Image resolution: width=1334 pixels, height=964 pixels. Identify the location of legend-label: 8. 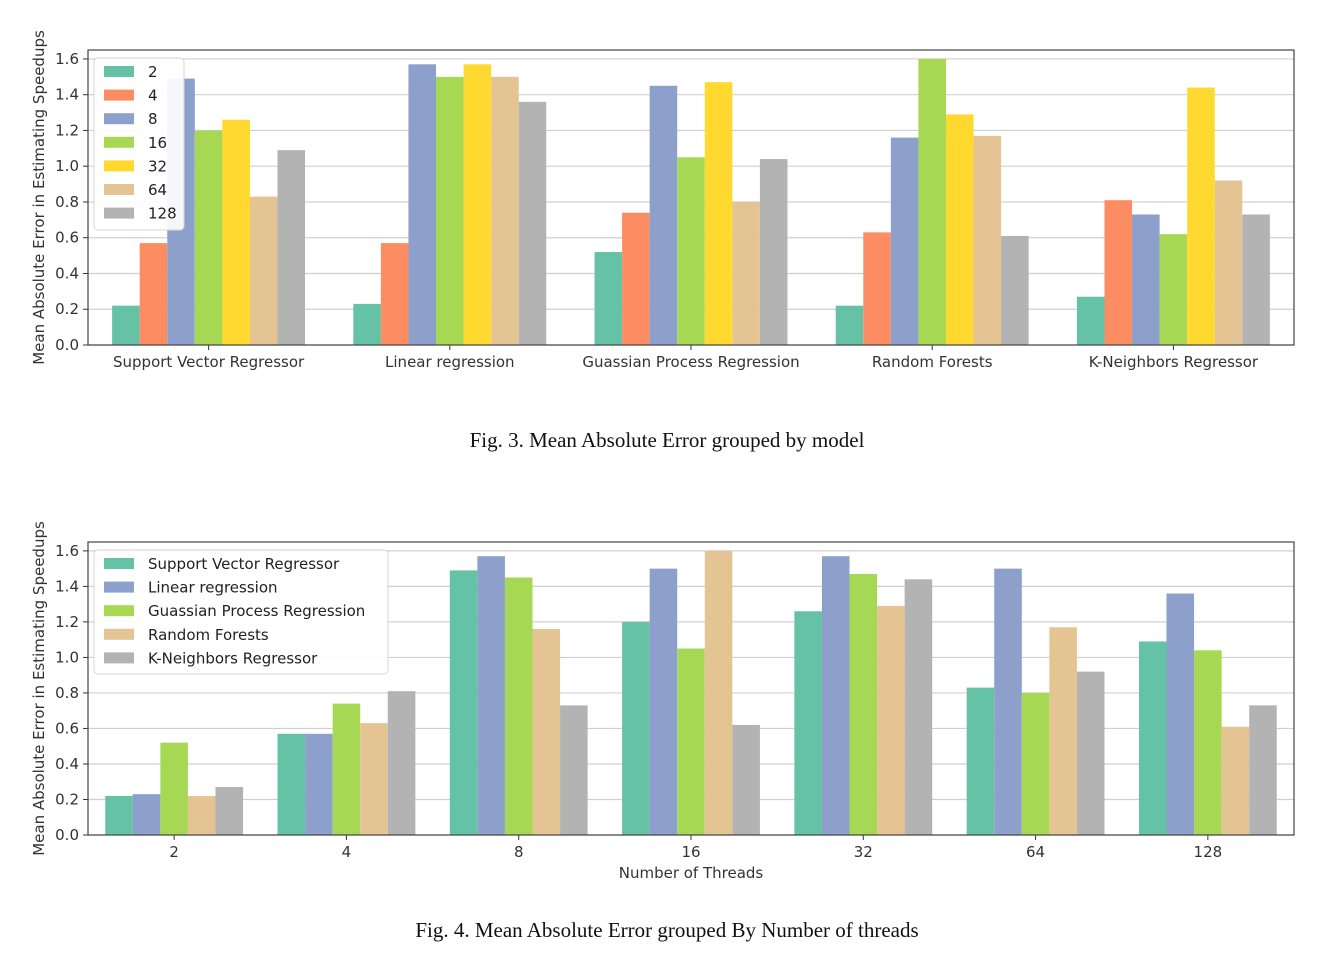
(153, 119).